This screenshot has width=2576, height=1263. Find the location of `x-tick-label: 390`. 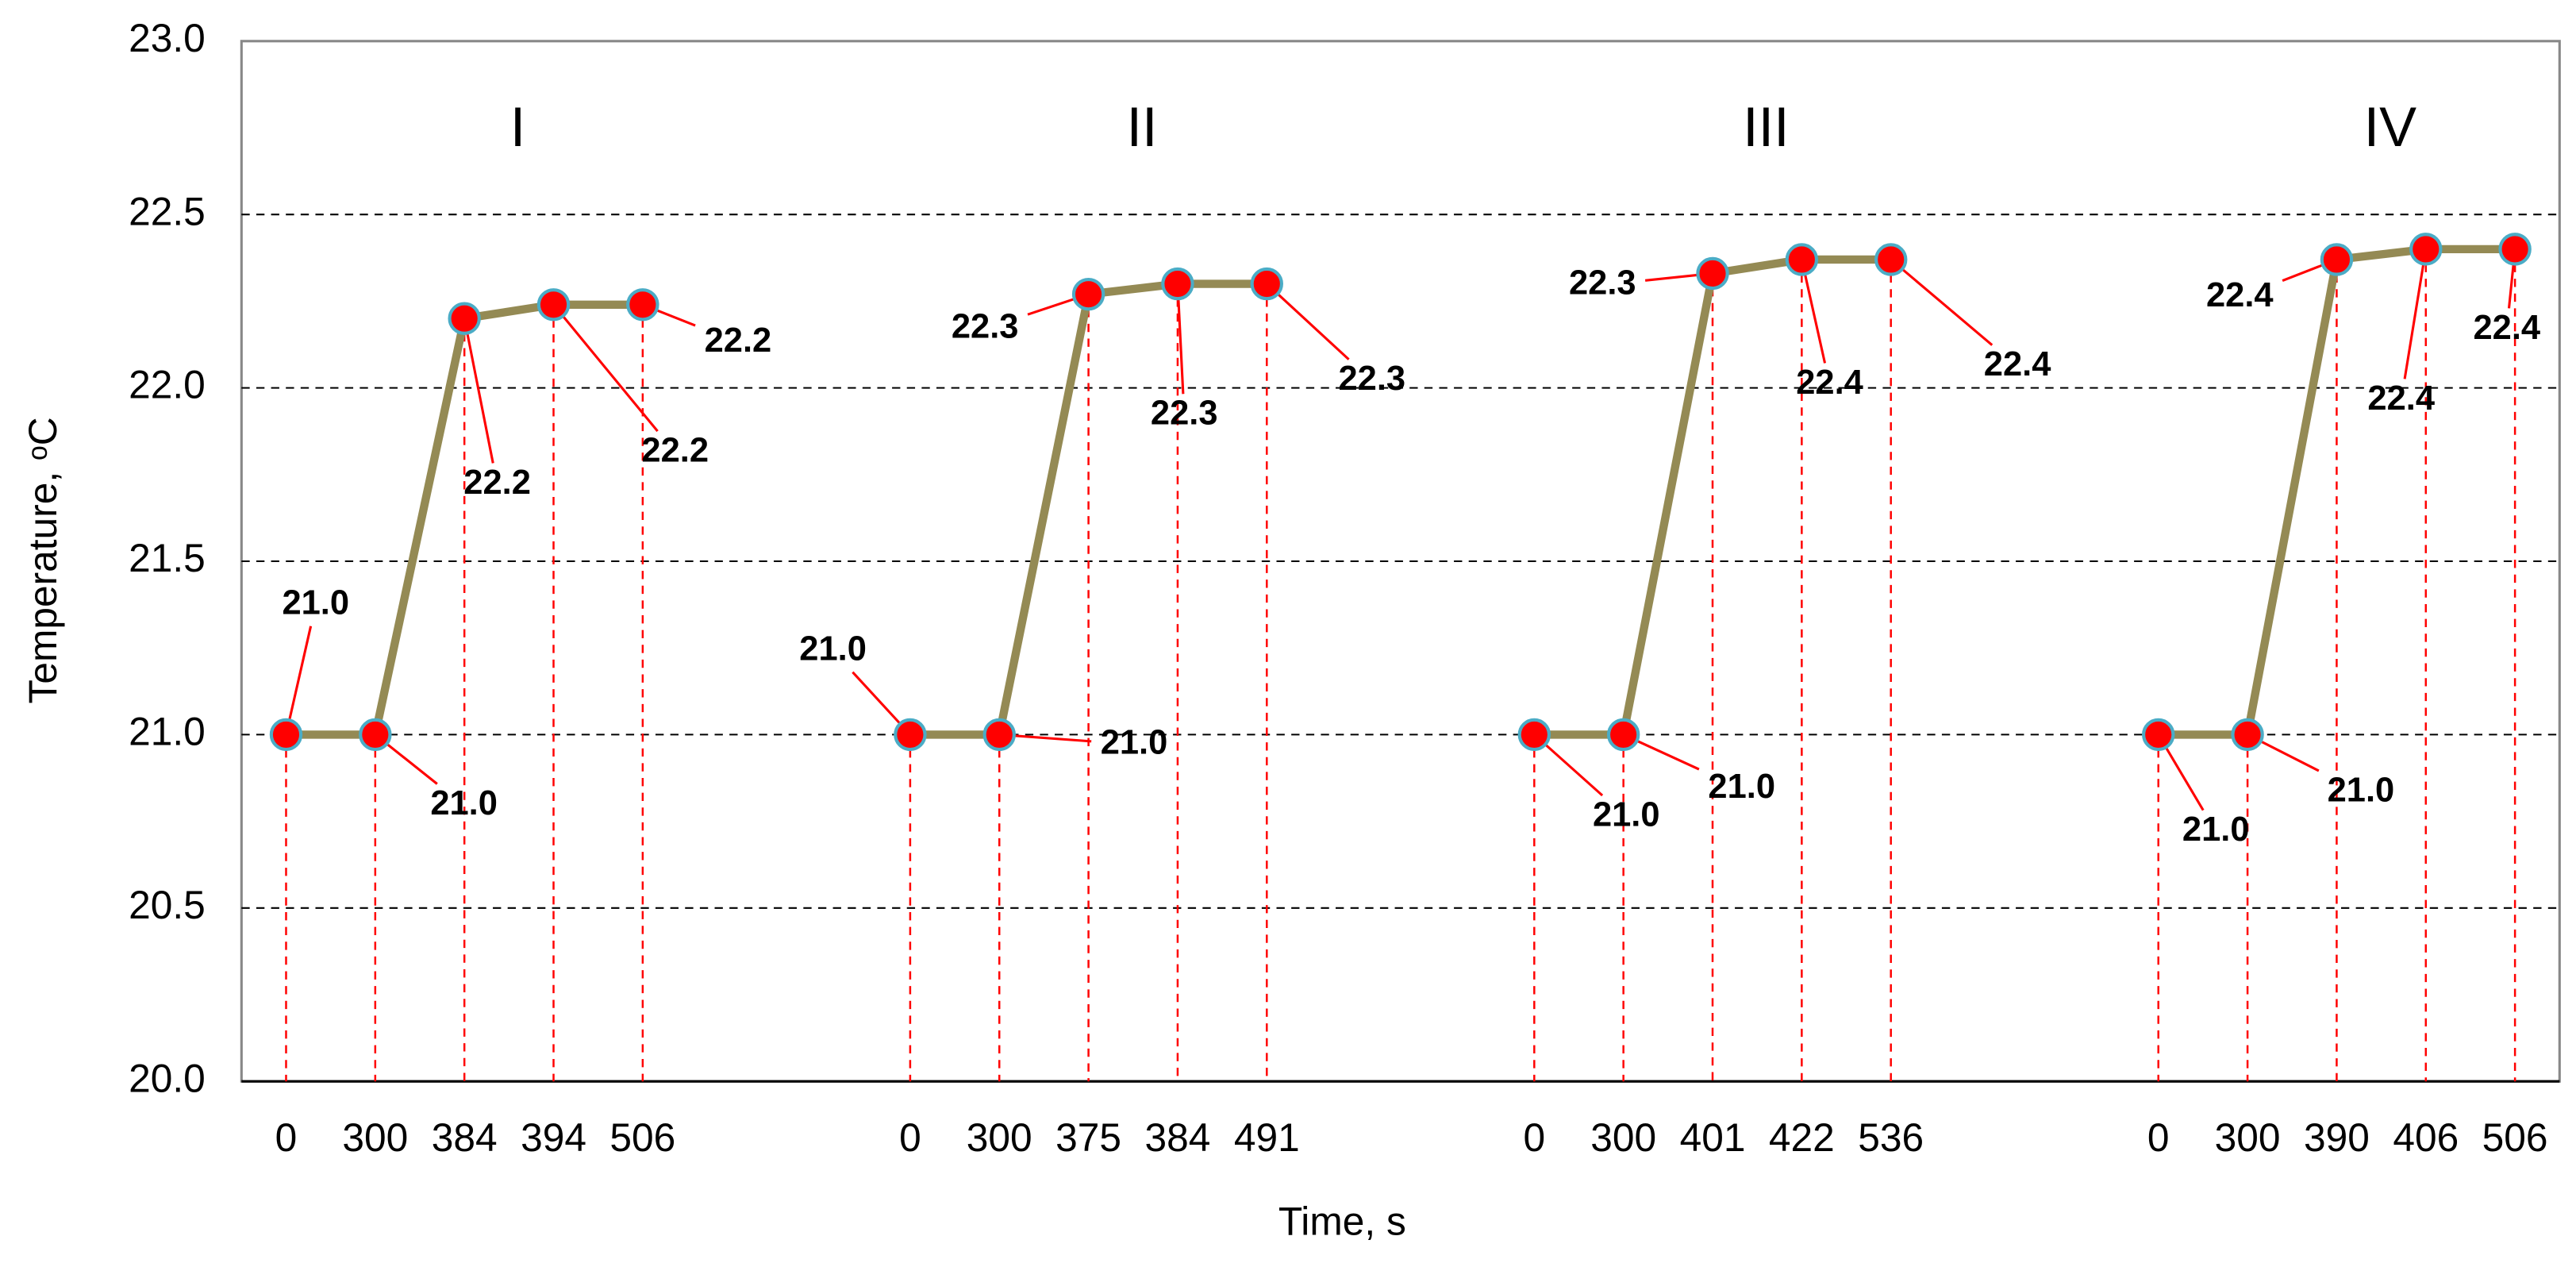

x-tick-label: 390 is located at coordinates (2337, 1137).